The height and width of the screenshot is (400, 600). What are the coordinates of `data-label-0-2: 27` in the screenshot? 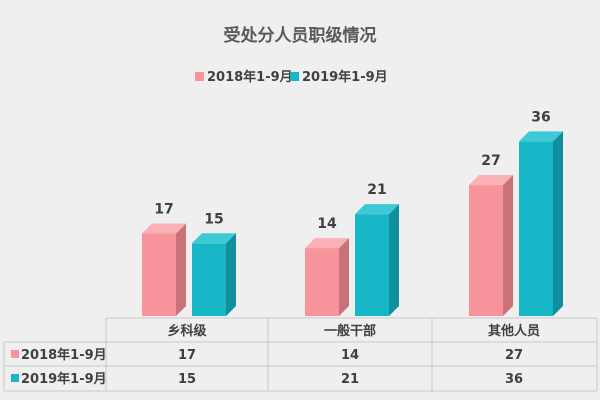 It's located at (490, 161).